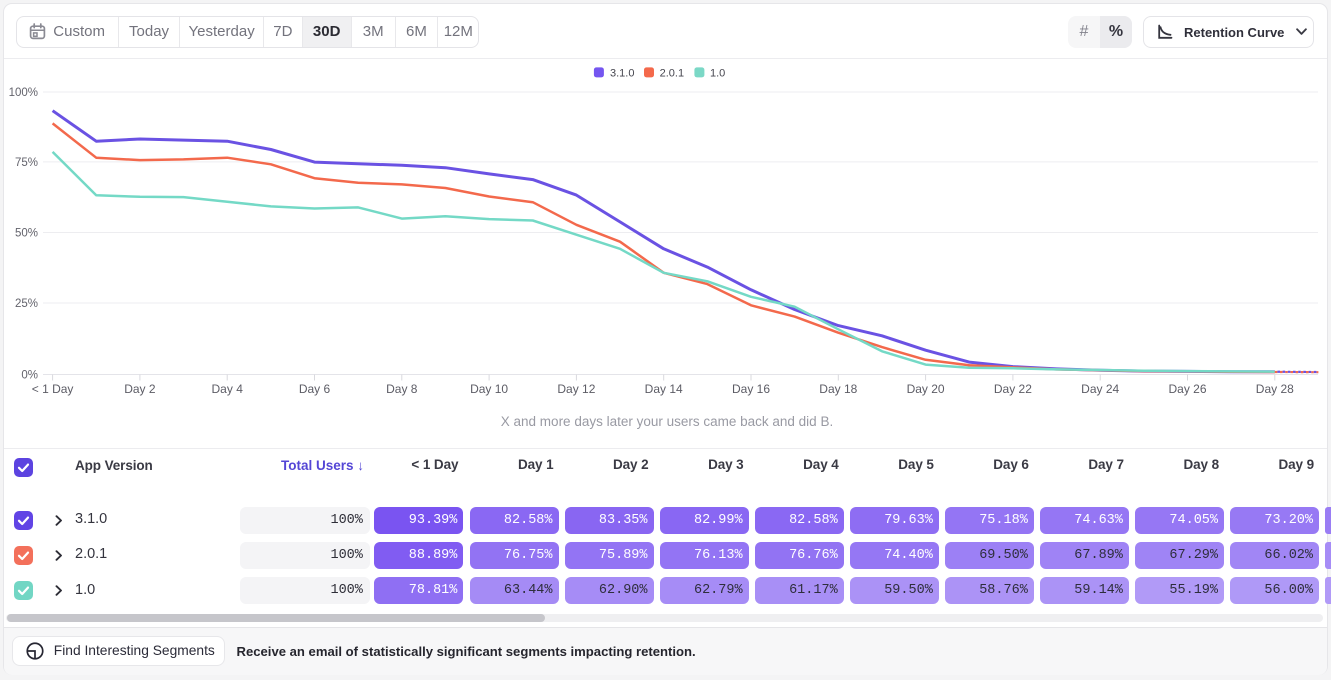  What do you see at coordinates (402, 389) in the screenshot?
I see `svg-text: Day 8` at bounding box center [402, 389].